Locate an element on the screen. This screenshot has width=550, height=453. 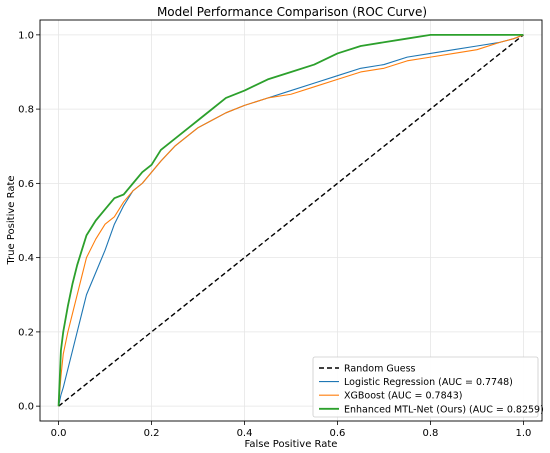
legend-entry-3: Enhanced MTL-Net (Ours) (AUC = 0.8259) is located at coordinates (444, 409).